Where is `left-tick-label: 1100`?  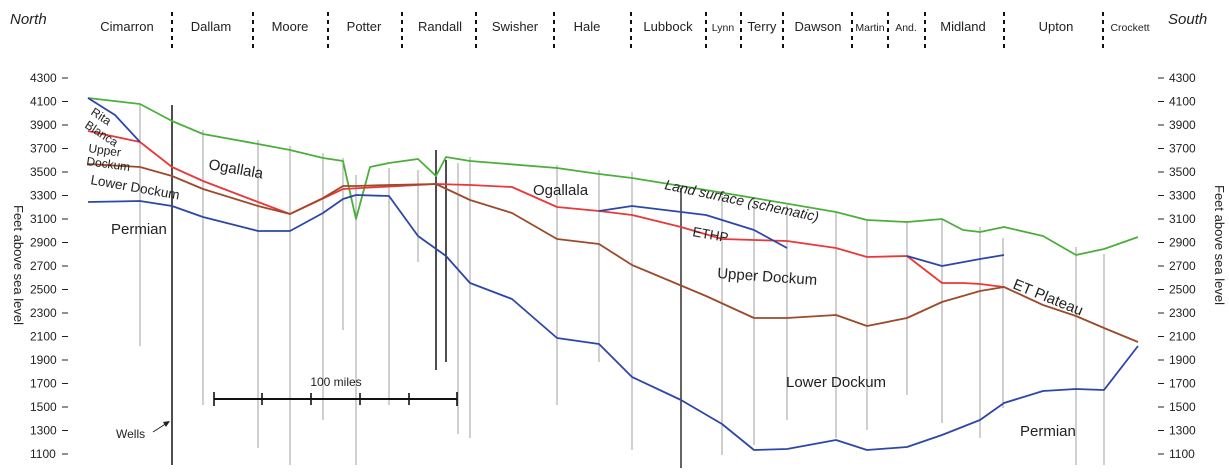
left-tick-label: 1100 is located at coordinates (43, 454).